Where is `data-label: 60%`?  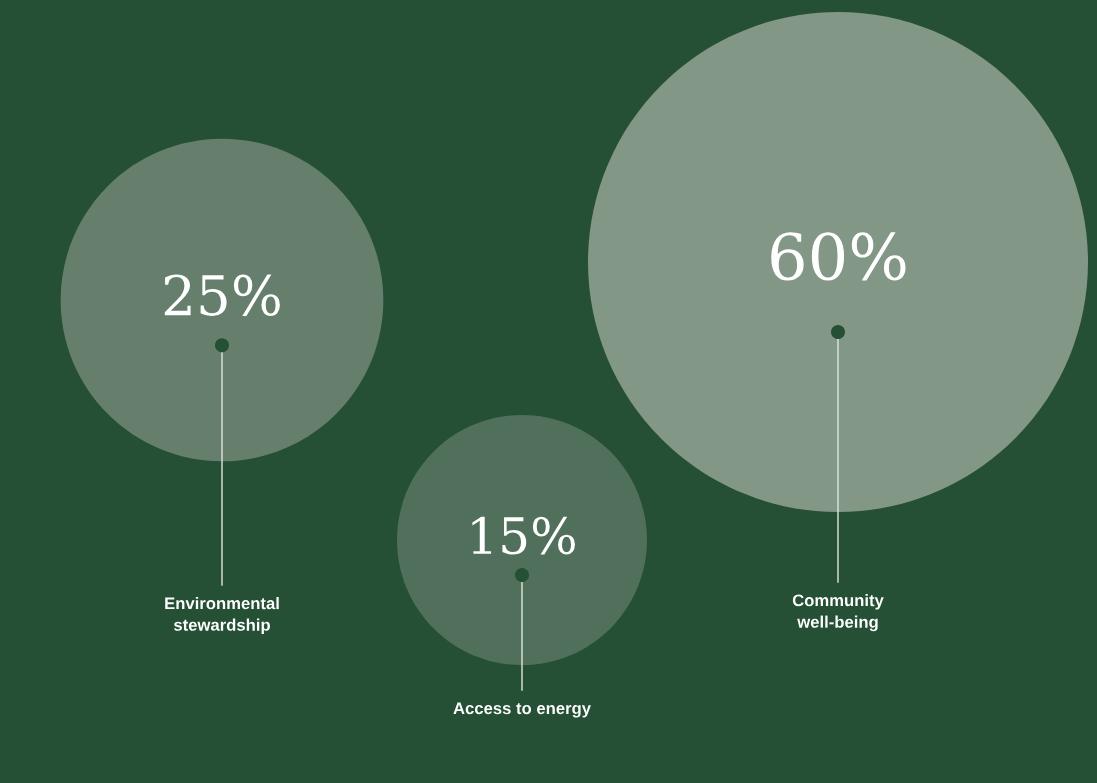
data-label: 60% is located at coordinates (838, 256).